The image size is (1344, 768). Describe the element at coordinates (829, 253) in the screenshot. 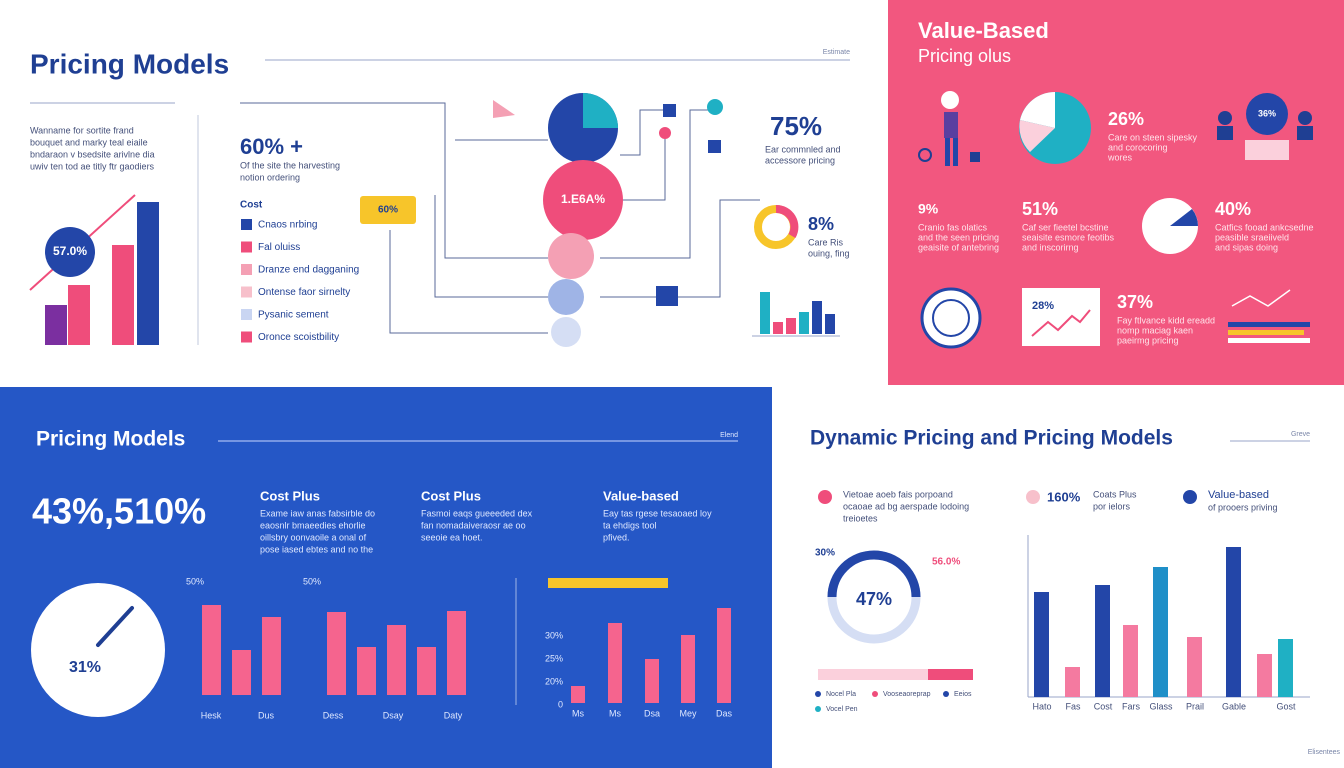

I see `caption: ouing, fing` at that location.